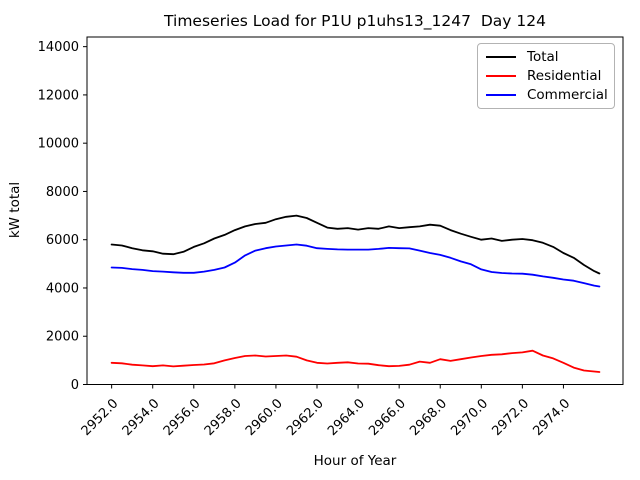 The image size is (640, 480). I want to click on x-tick-label: 2954.0, so click(141, 417).